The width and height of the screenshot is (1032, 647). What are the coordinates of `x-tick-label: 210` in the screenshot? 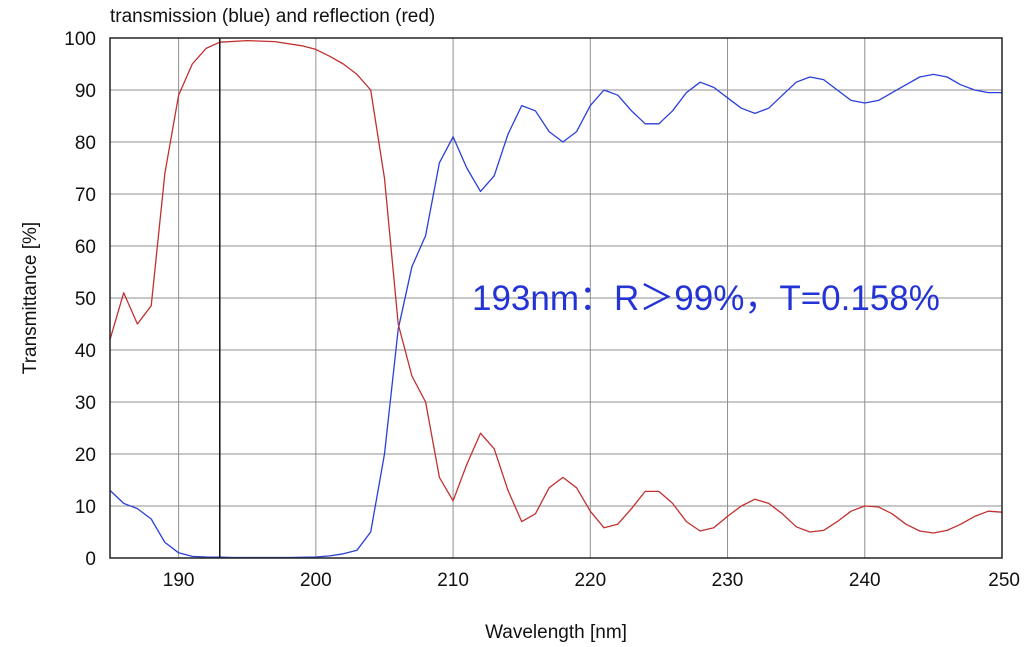 It's located at (453, 580).